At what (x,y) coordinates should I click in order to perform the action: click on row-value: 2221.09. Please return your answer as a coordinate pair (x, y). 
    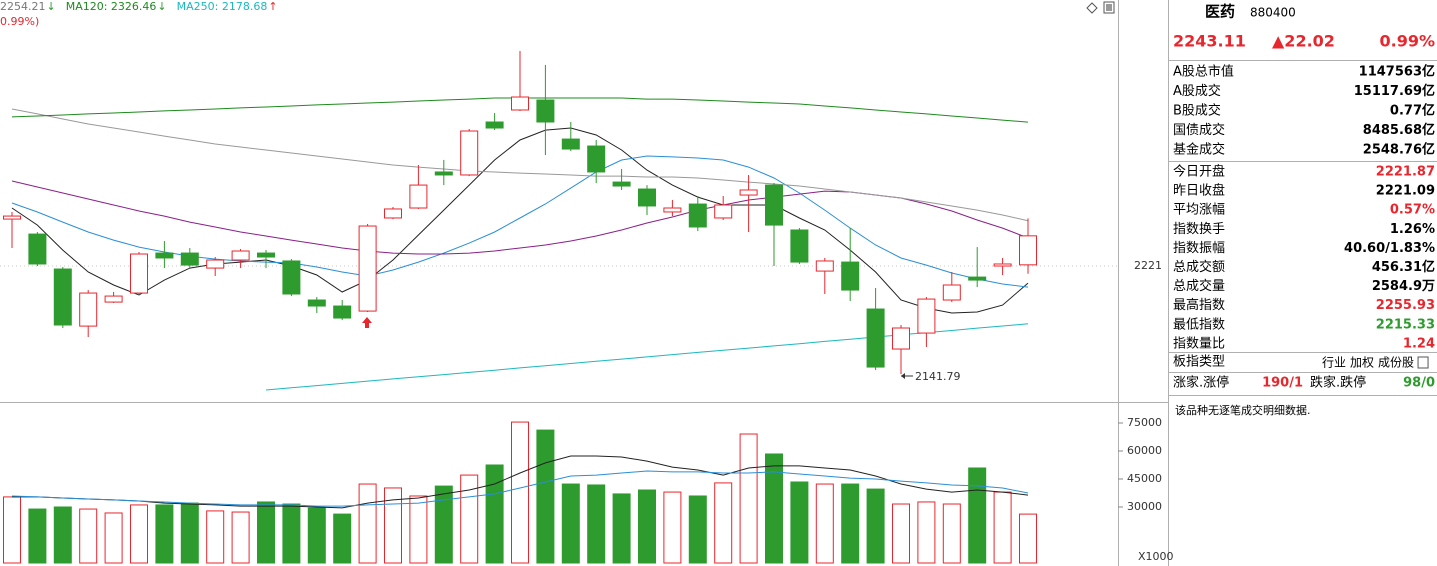
    Looking at the image, I should click on (1405, 191).